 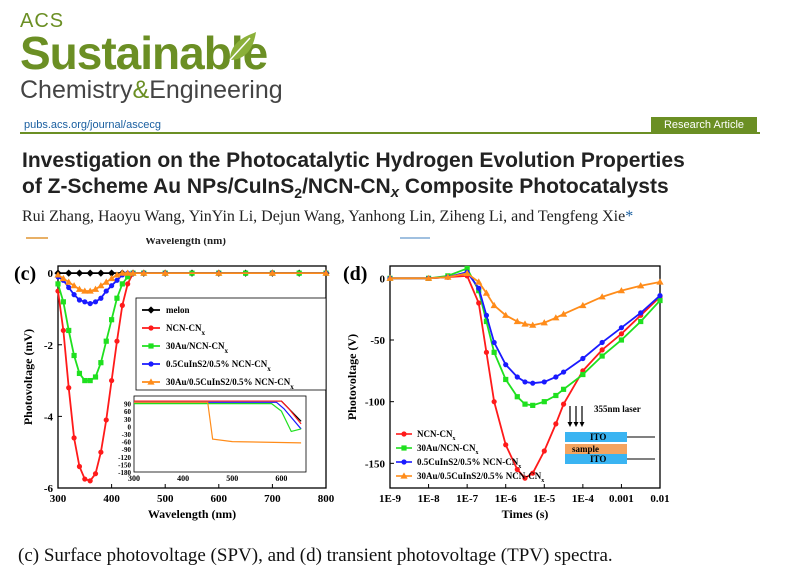 What do you see at coordinates (185, 242) in the screenshot?
I see `cut-axis-label: Wavelength (nm)` at bounding box center [185, 242].